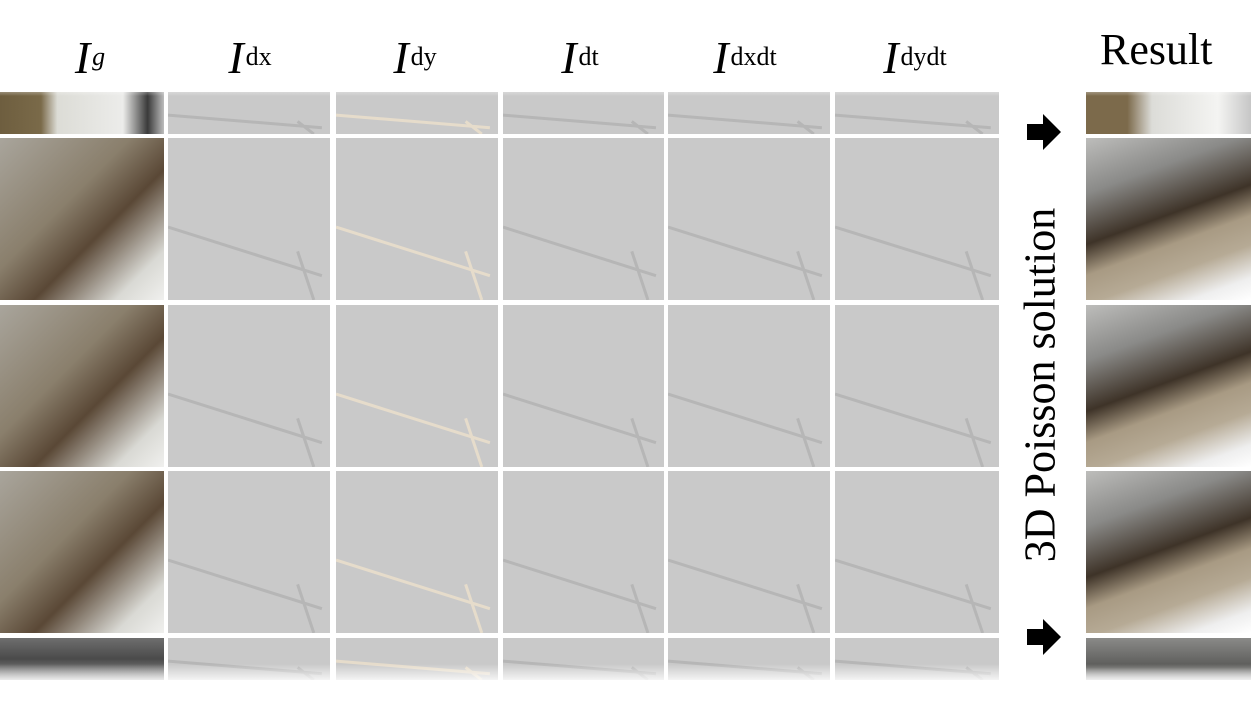 The height and width of the screenshot is (704, 1251). Describe the element at coordinates (99, 56) in the screenshot. I see `header-ig-sup: g` at that location.